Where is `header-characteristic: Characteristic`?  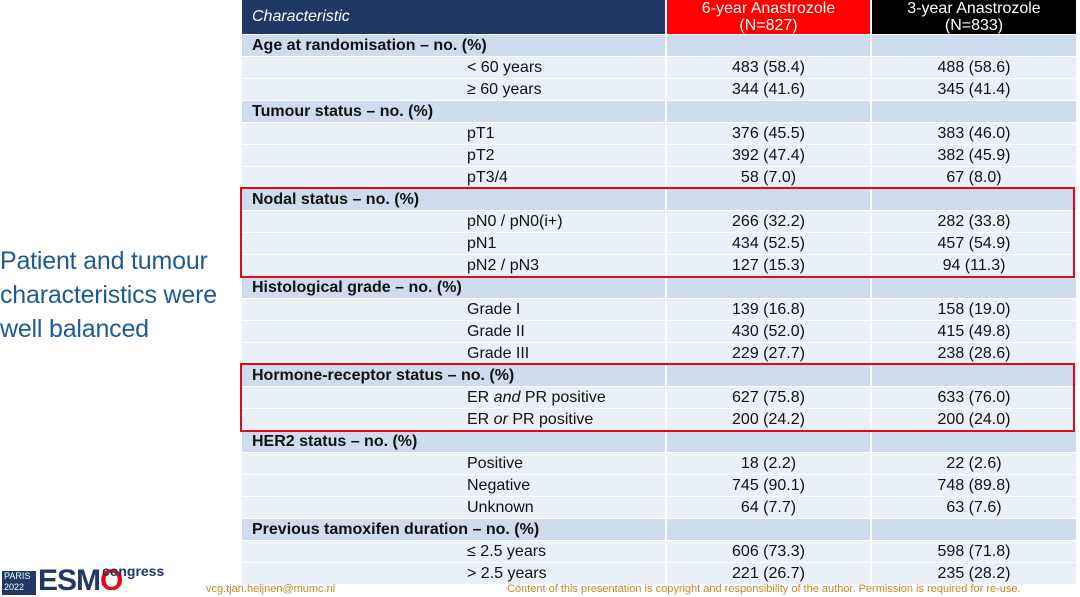
header-characteristic: Characteristic is located at coordinates (453, 17).